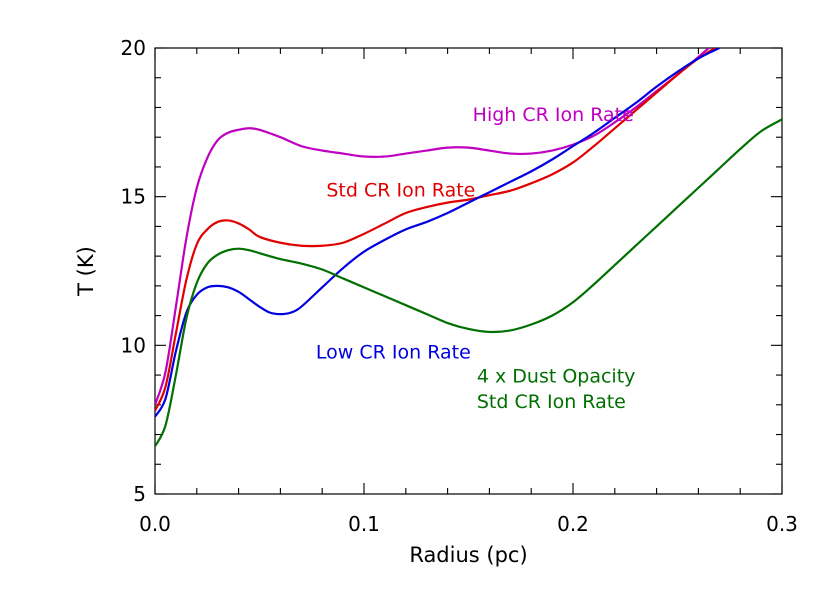  Describe the element at coordinates (573, 524) in the screenshot. I see `x-tick-label: 0.2` at that location.